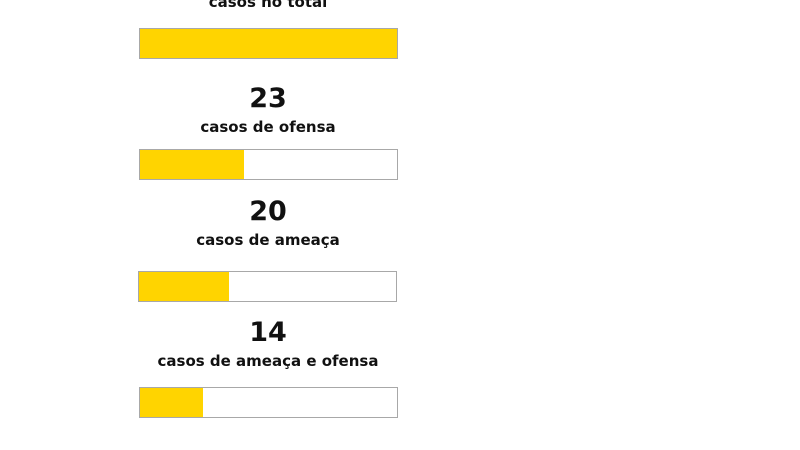 This screenshot has height=450, width=800. I want to click on caption-ameaca-ofensa: casos de ameaça e ofensa, so click(268, 361).